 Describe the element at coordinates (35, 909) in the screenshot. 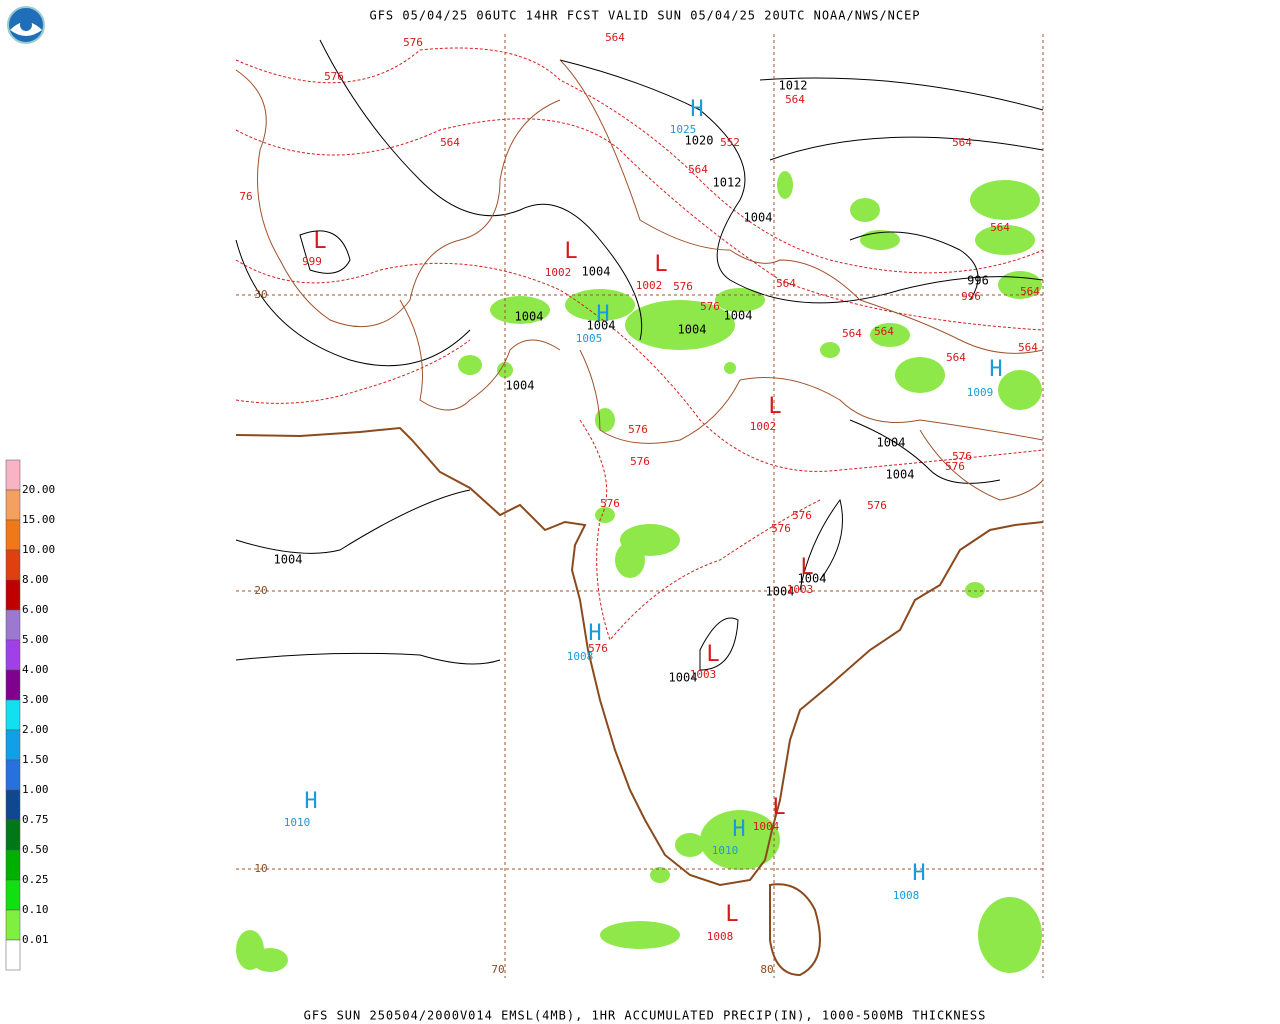

I see `legend-label: 0.10` at that location.